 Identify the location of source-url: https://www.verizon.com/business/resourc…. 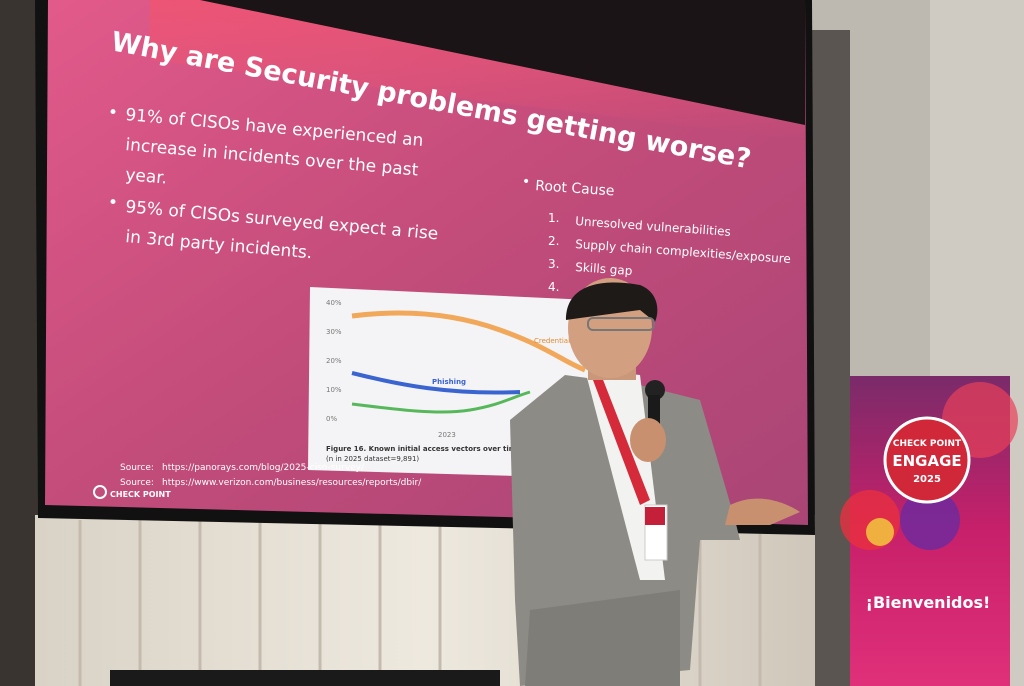
(292, 483).